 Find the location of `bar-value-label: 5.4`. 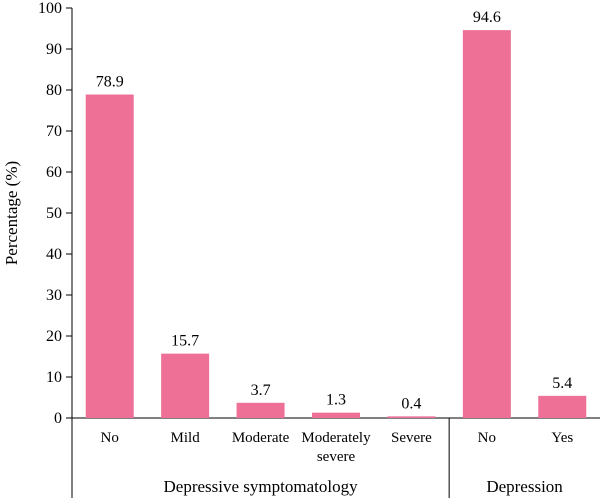

bar-value-label: 5.4 is located at coordinates (562, 383).